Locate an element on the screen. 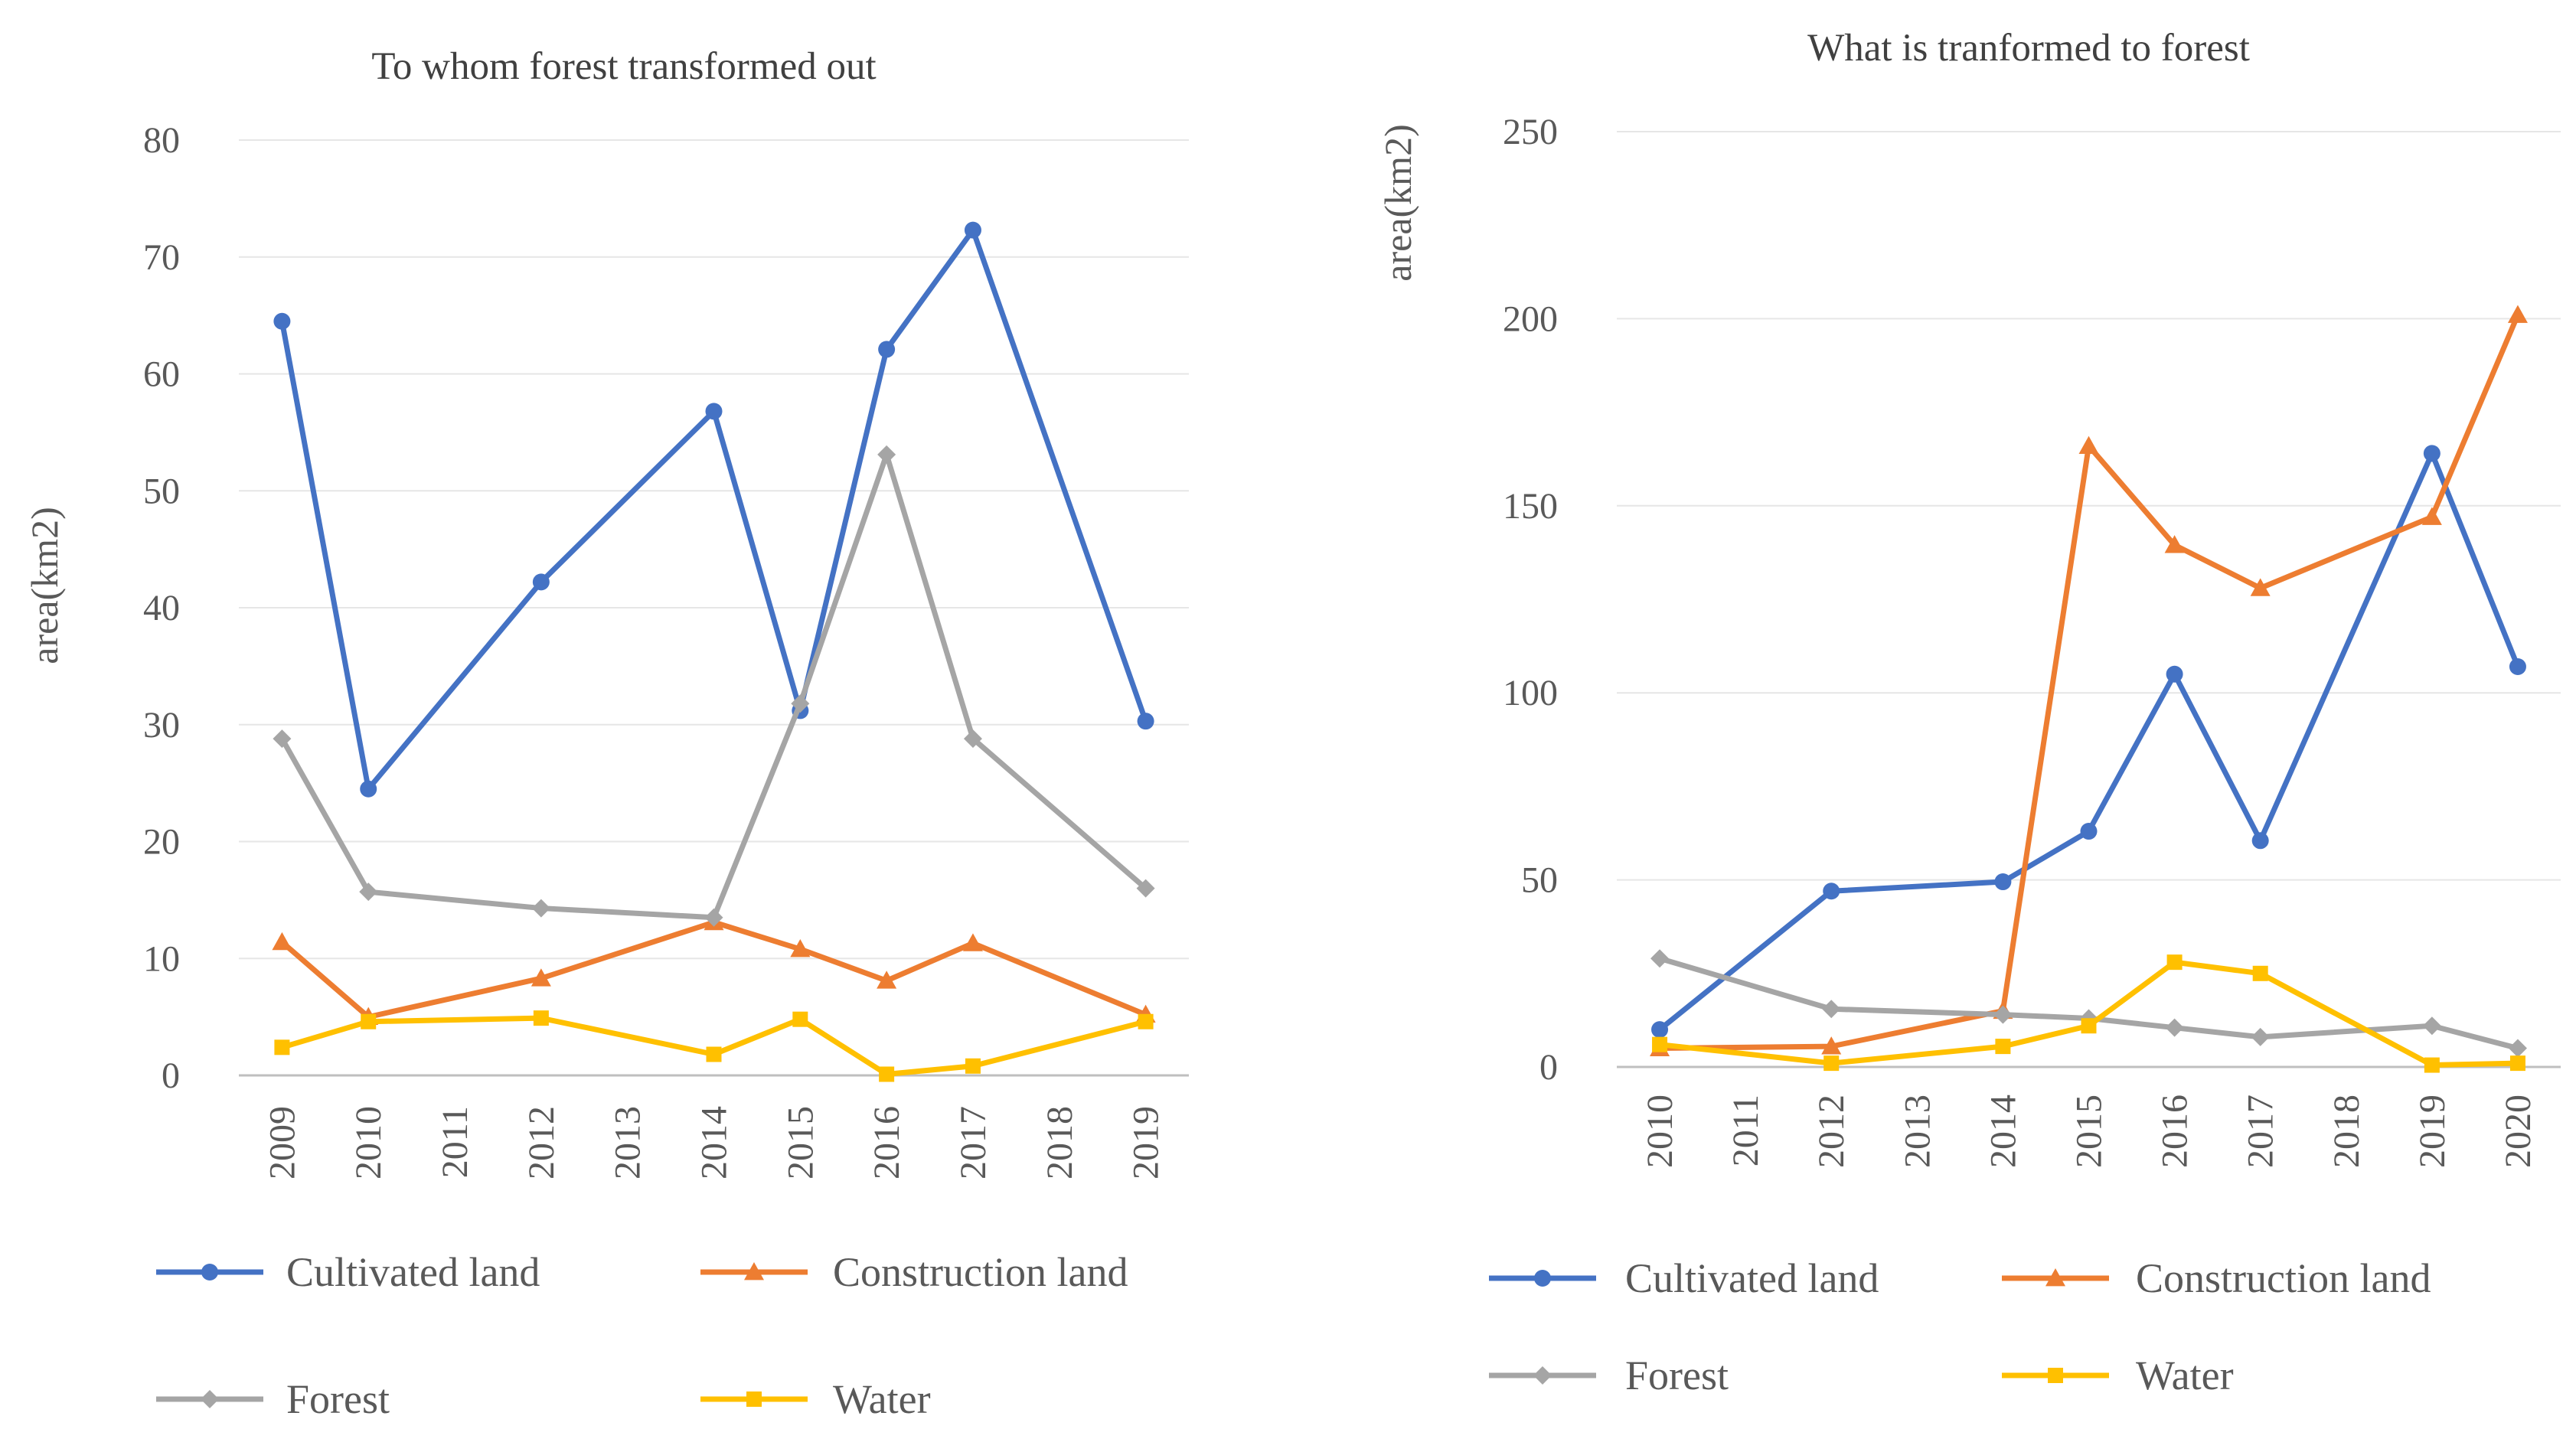 Image resolution: width=2576 pixels, height=1429 pixels. right-x-tick-label: 2017 is located at coordinates (2261, 1131).